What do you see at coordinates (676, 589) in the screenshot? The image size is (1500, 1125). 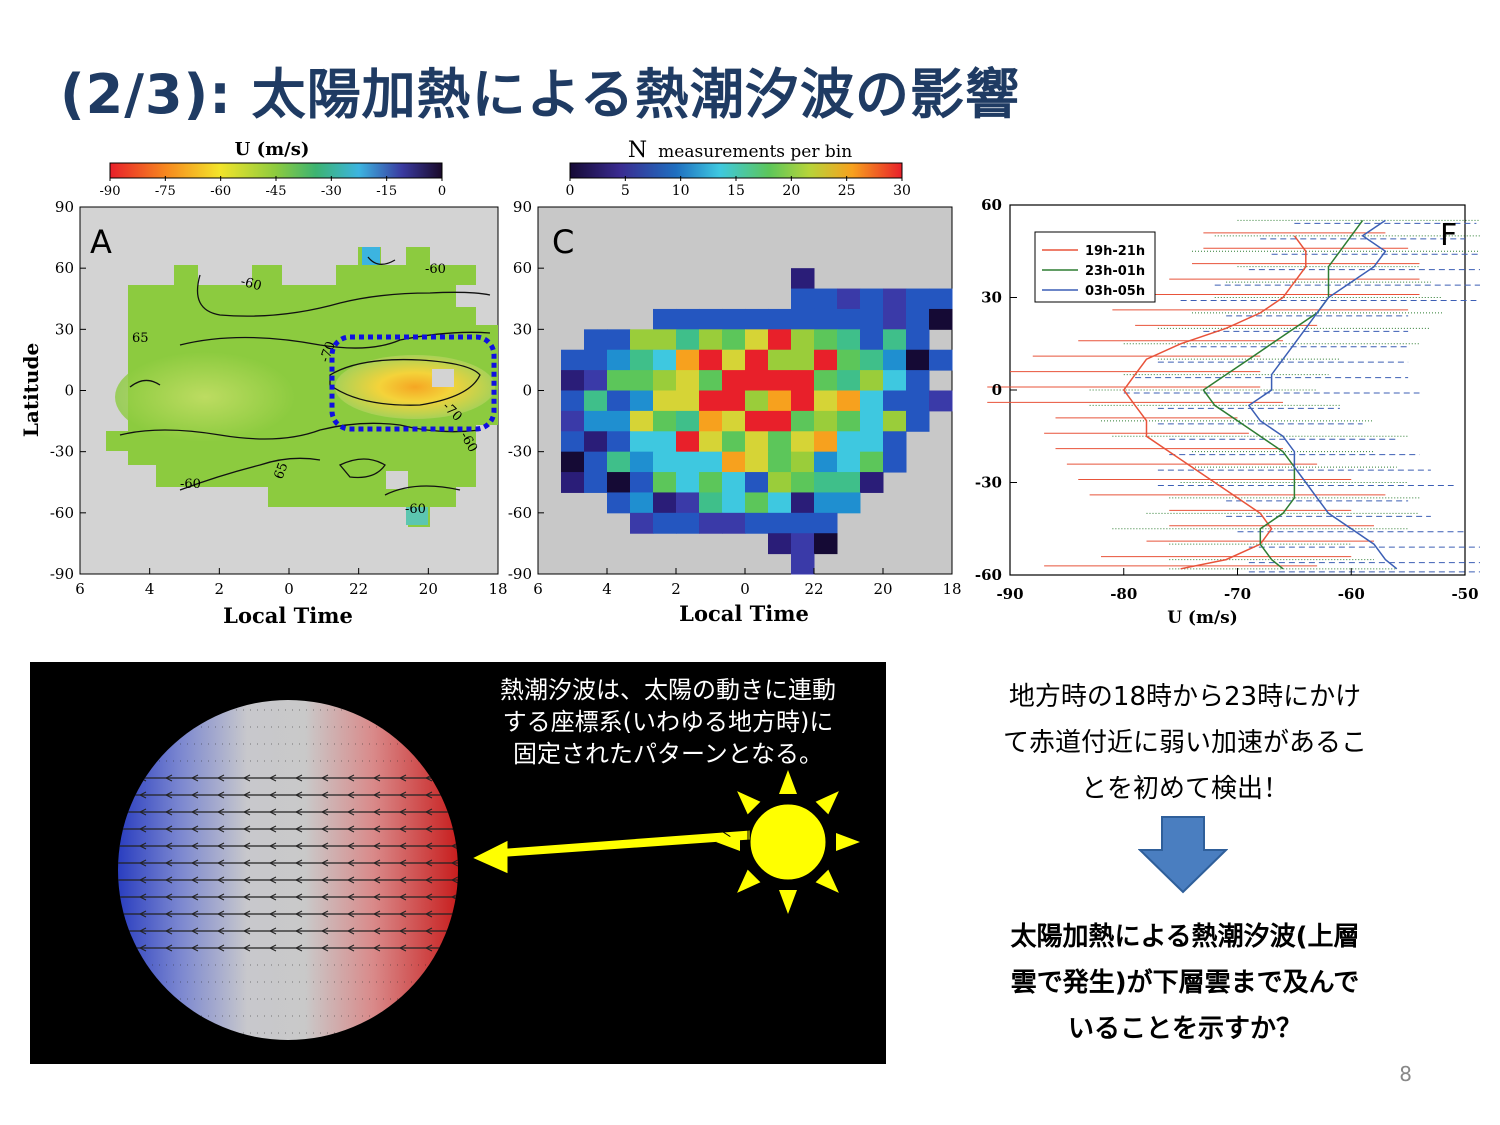 I see `x-tick-label: 2` at bounding box center [676, 589].